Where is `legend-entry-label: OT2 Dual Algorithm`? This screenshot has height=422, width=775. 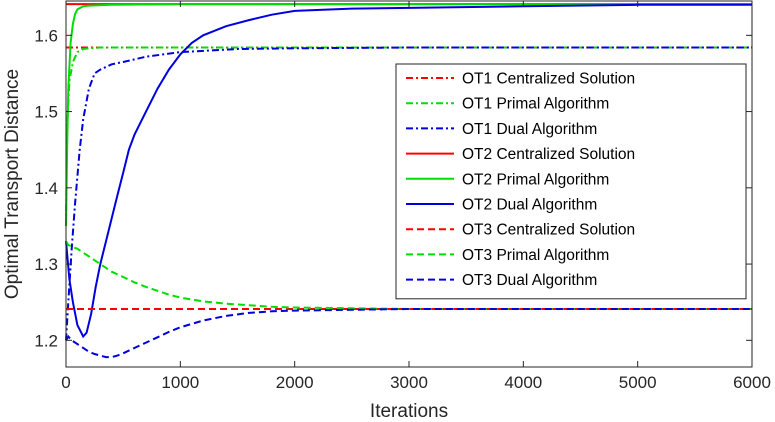
legend-entry-label: OT2 Dual Algorithm is located at coordinates (529, 205).